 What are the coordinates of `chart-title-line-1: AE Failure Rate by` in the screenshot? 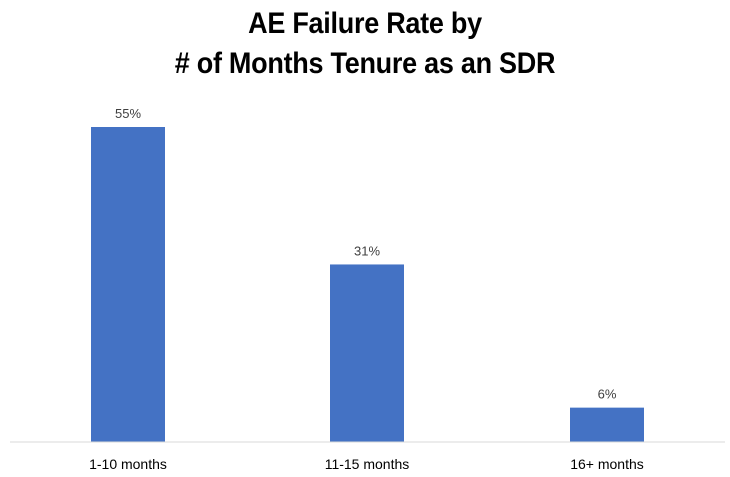 It's located at (365, 23).